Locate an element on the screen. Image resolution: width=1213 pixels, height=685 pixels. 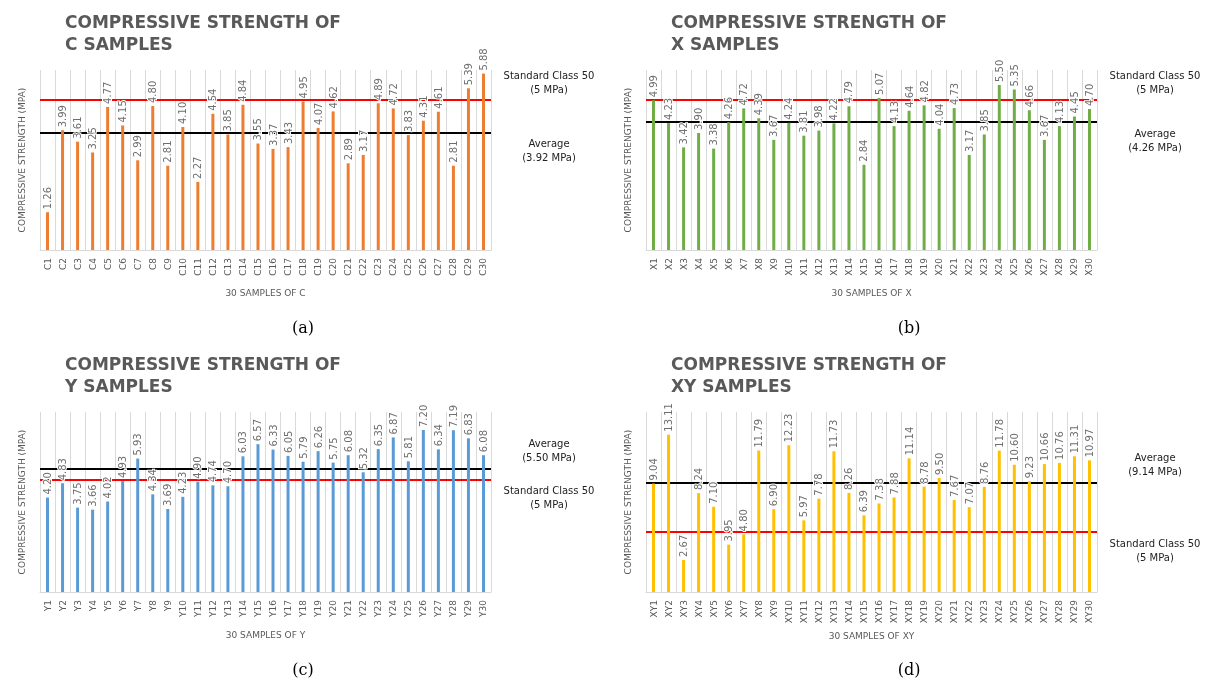
x-tick-label: XY11 is located at coordinates (803, 612).